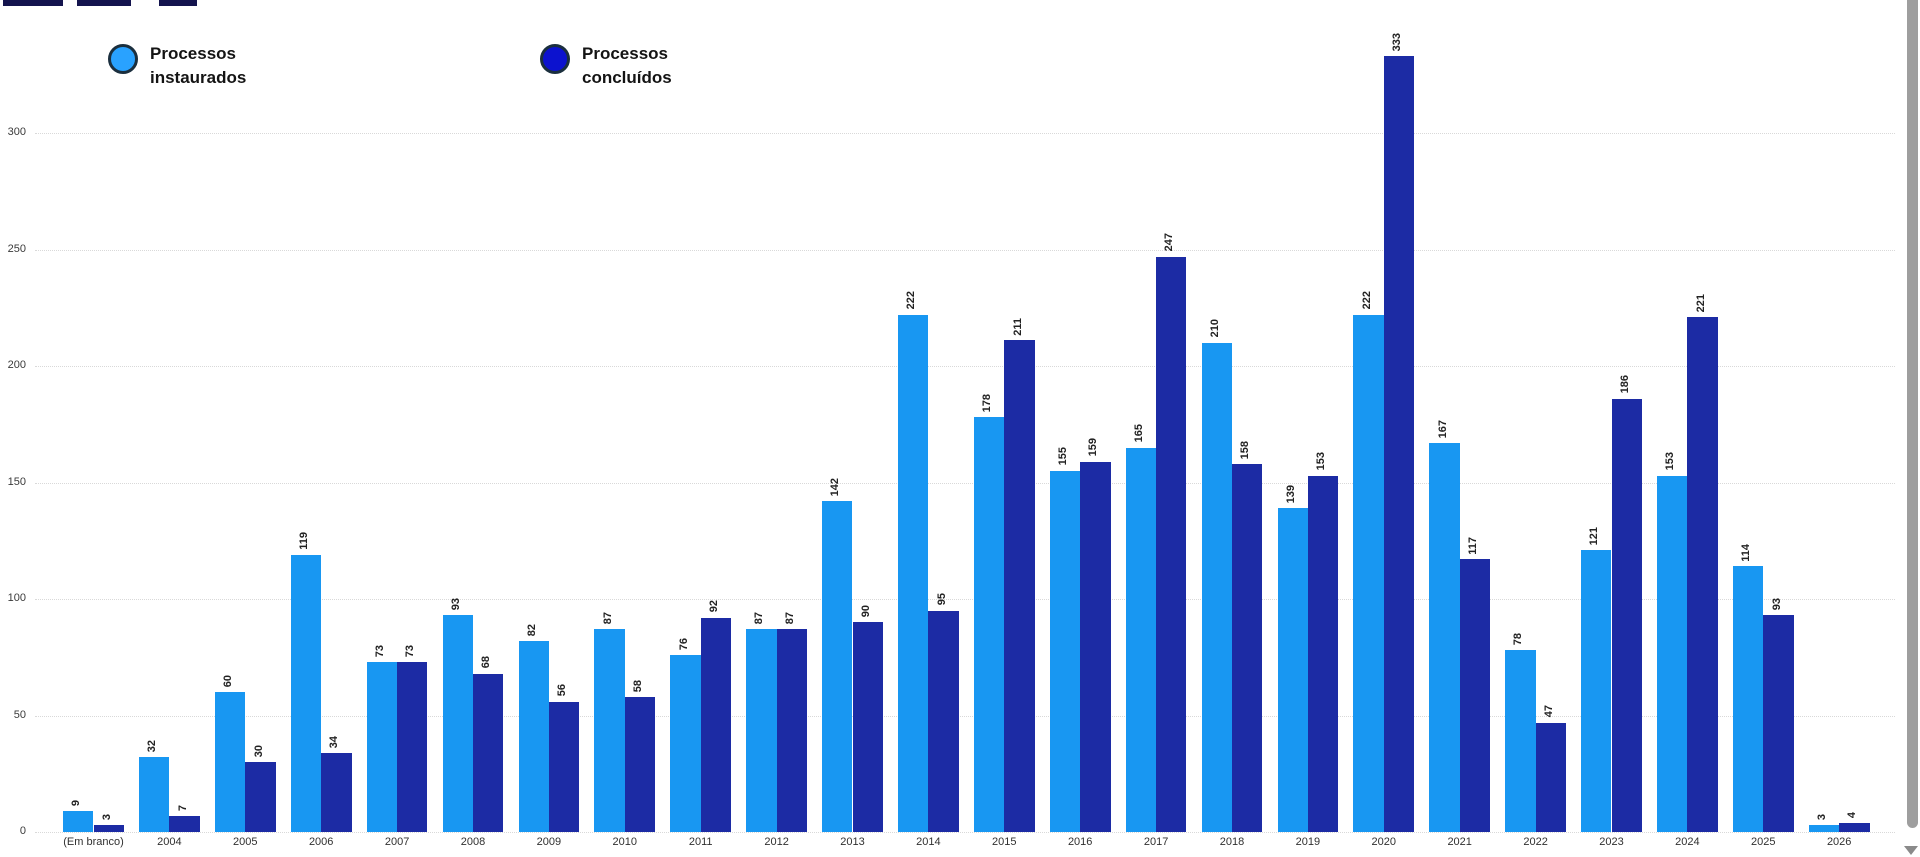  Describe the element at coordinates (1520, 741) in the screenshot. I see `bar-instaurados-2022` at that location.